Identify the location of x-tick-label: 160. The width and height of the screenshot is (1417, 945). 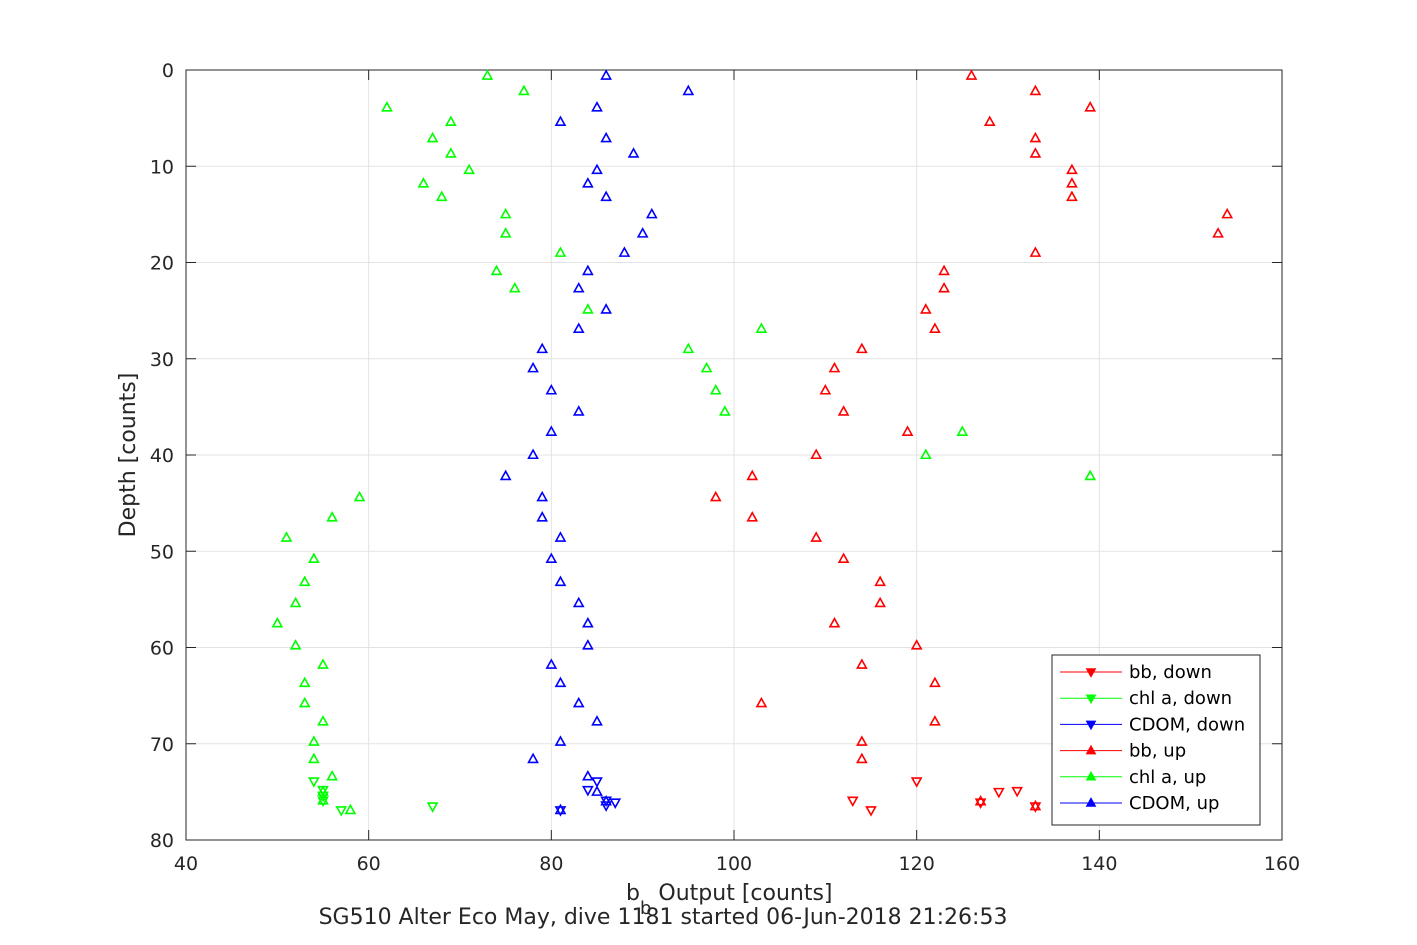
(1282, 864).